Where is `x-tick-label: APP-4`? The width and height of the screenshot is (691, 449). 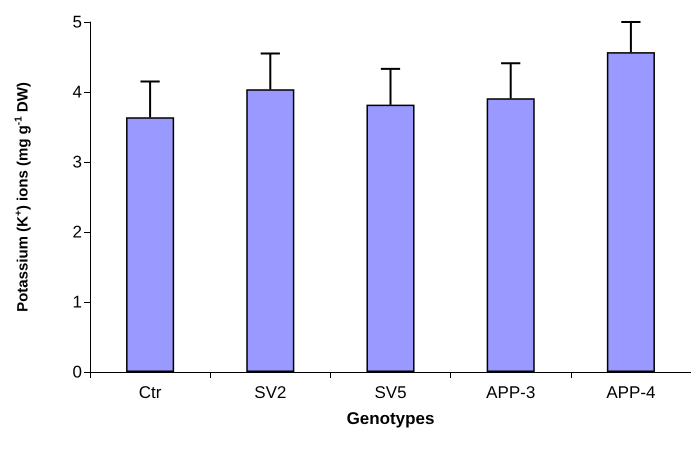
x-tick-label: APP-4 is located at coordinates (631, 392).